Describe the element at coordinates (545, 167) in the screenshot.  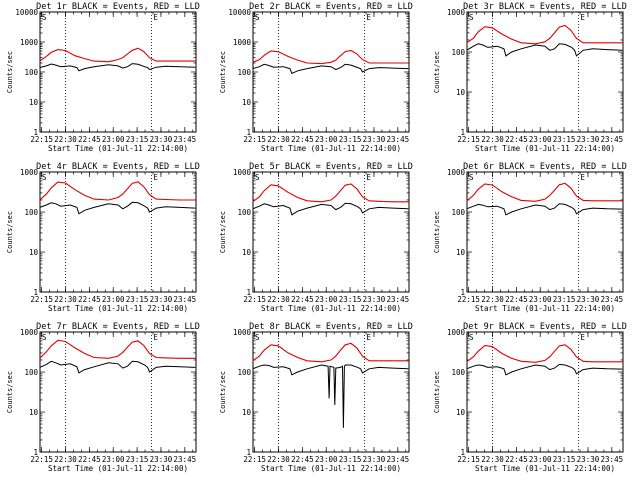
I see `panel-title: Det 6r BLACK = Events, RED = LLD` at that location.